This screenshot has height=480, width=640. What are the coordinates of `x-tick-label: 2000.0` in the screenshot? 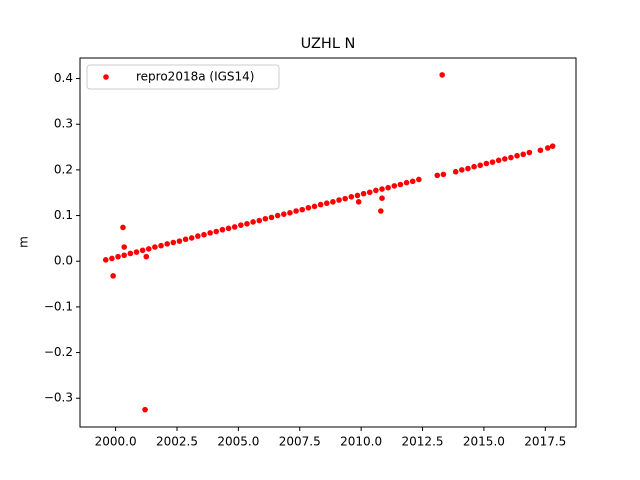 It's located at (116, 442).